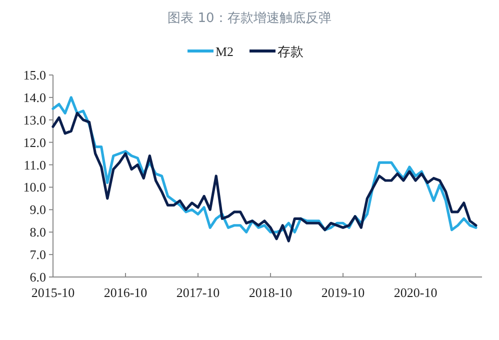  I want to click on y-tick-label: 8.0, so click(38, 232).